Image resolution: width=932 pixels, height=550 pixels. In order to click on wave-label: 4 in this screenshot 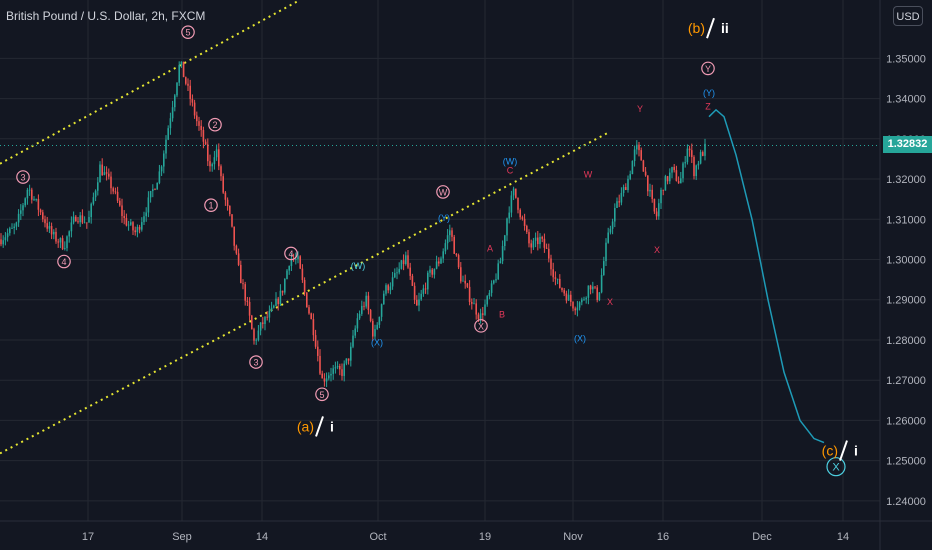, I will do `click(63, 262)`.